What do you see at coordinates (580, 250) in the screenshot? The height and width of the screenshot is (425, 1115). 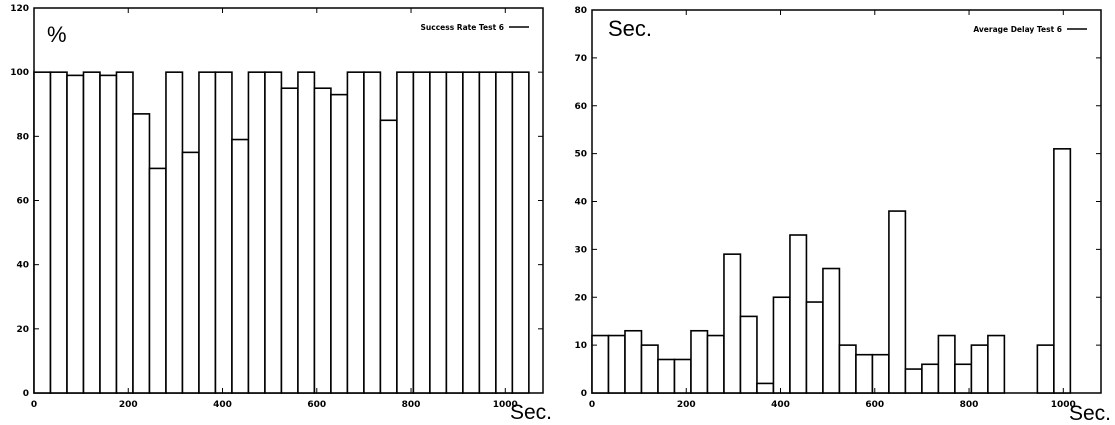 I see `y-tick-label: 30` at bounding box center [580, 250].